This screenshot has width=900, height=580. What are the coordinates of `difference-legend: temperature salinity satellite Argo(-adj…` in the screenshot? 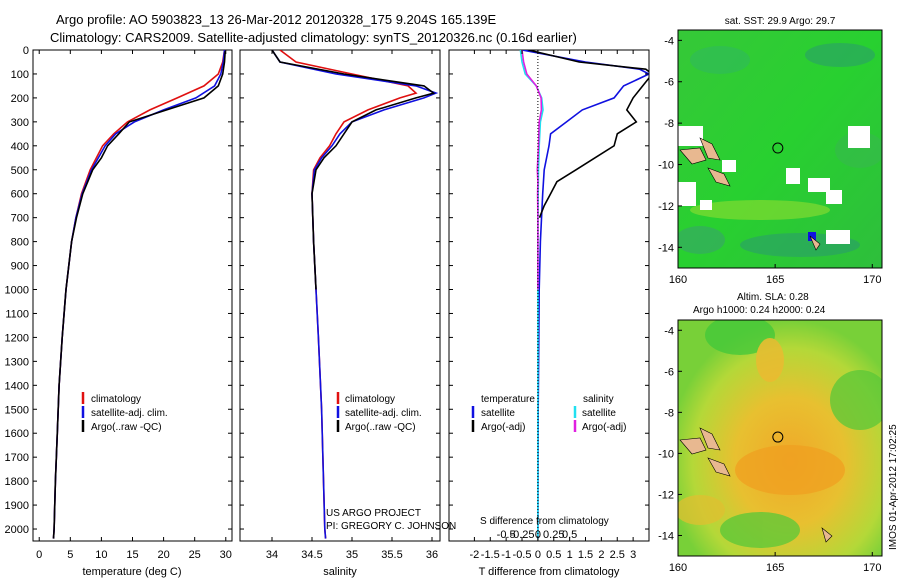 It's located at (548, 413).